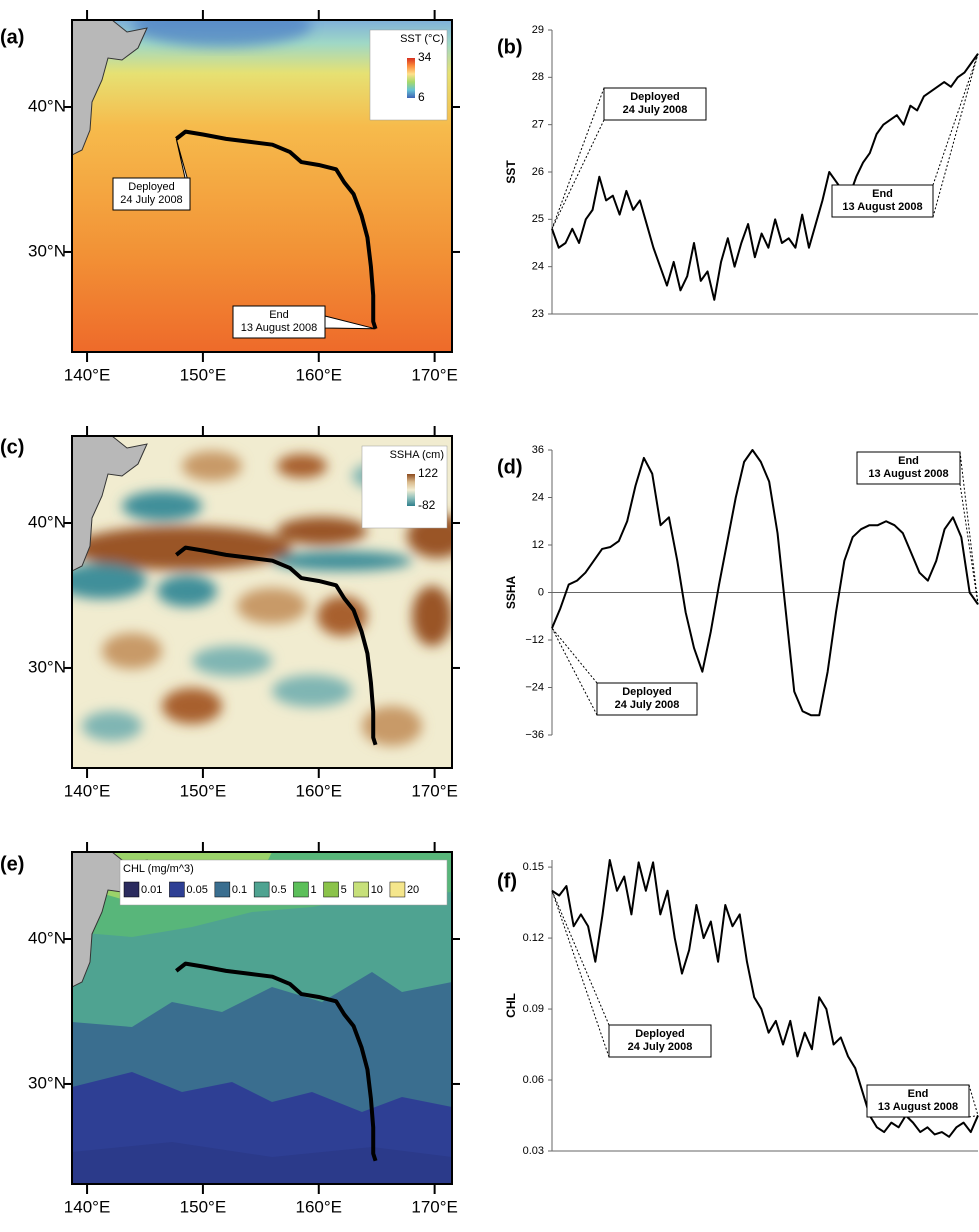 This screenshot has height=1232, width=979. I want to click on panel-label: (c), so click(12, 447).